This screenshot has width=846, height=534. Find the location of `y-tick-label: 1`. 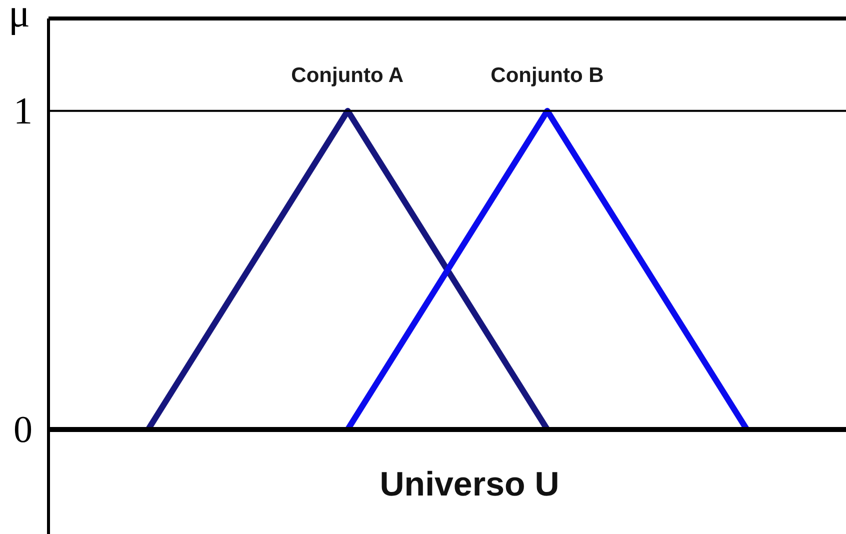

y-tick-label: 1 is located at coordinates (23, 111).